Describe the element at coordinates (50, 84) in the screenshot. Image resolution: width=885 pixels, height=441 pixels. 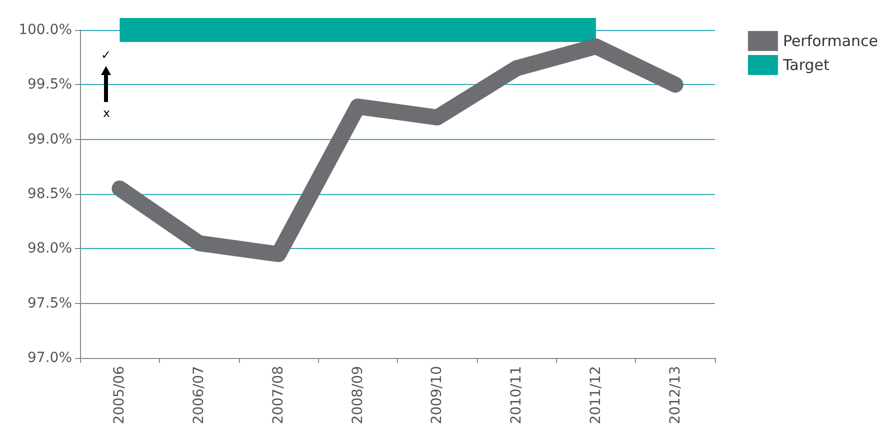
I see `y-tick-label: 99.5%` at that location.